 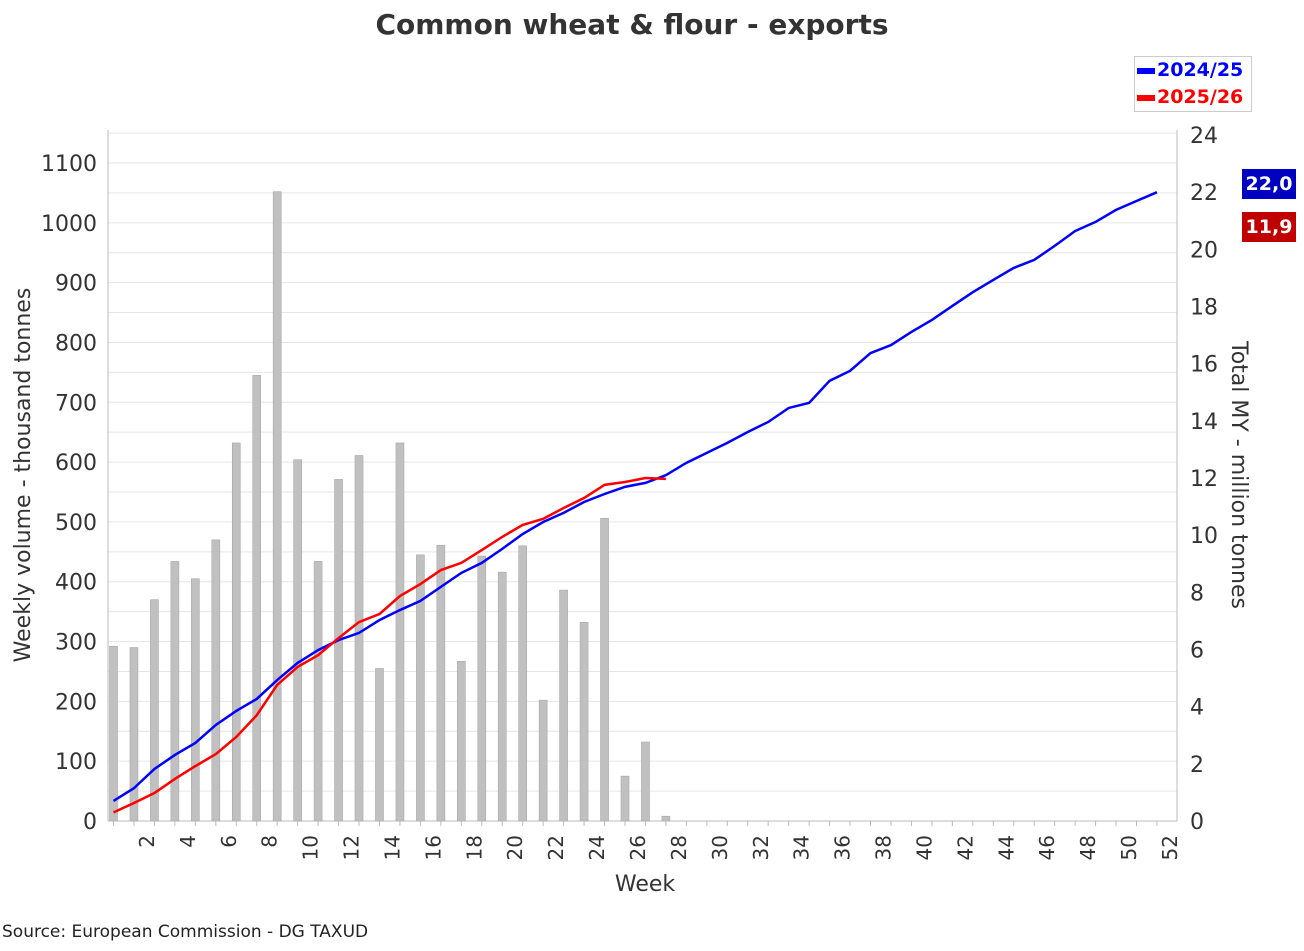 What do you see at coordinates (1238, 474) in the screenshot?
I see `right-axis-title: Total MY - million tonnes` at bounding box center [1238, 474].